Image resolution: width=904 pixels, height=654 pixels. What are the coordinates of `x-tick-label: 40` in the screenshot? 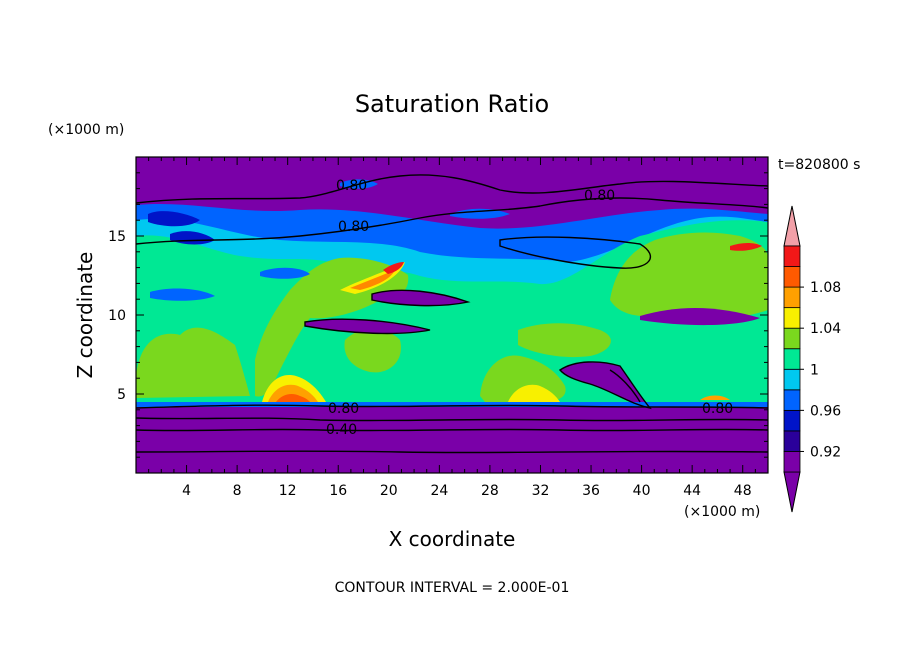 It's located at (642, 491).